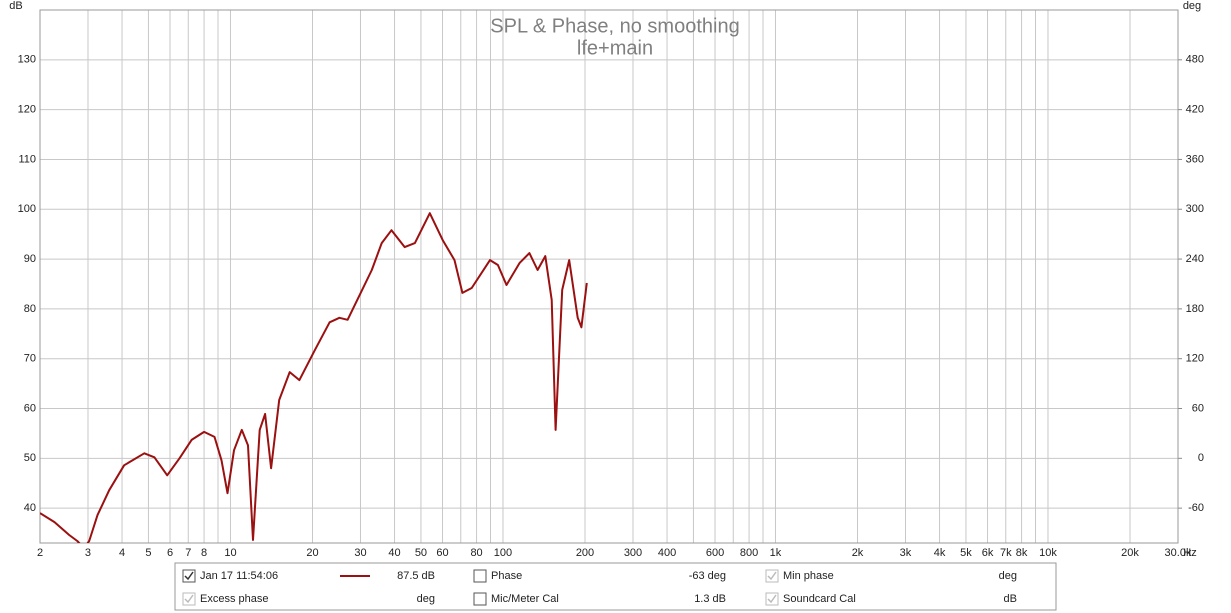 The width and height of the screenshot is (1231, 613). Describe the element at coordinates (615, 48) in the screenshot. I see `chart-subtitle: lfe+main` at that location.